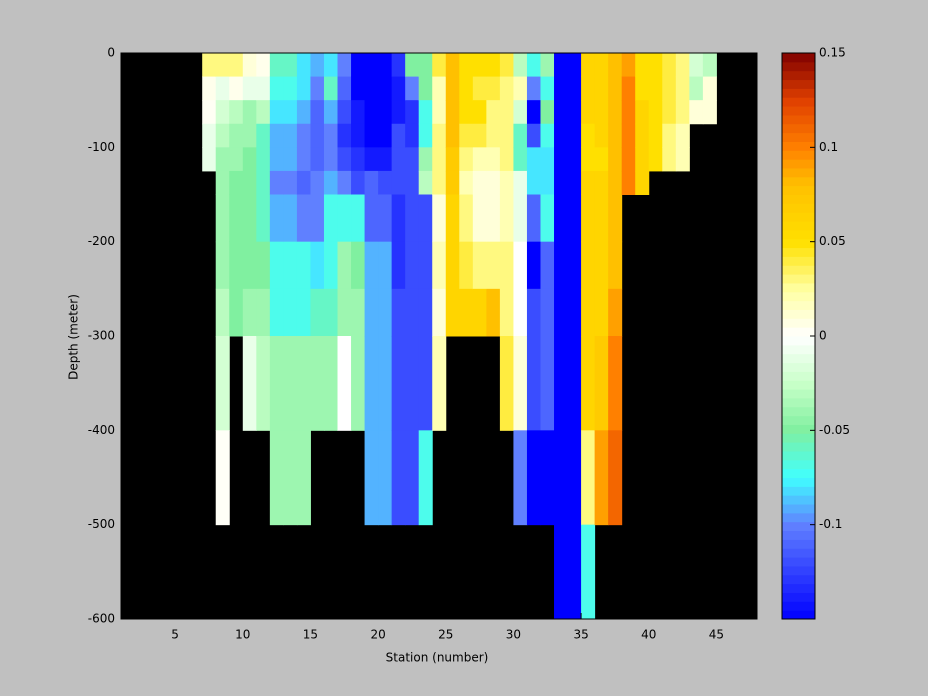 The width and height of the screenshot is (928, 696). What do you see at coordinates (828, 147) in the screenshot?
I see `colorbar-tick-label: 0.1` at bounding box center [828, 147].